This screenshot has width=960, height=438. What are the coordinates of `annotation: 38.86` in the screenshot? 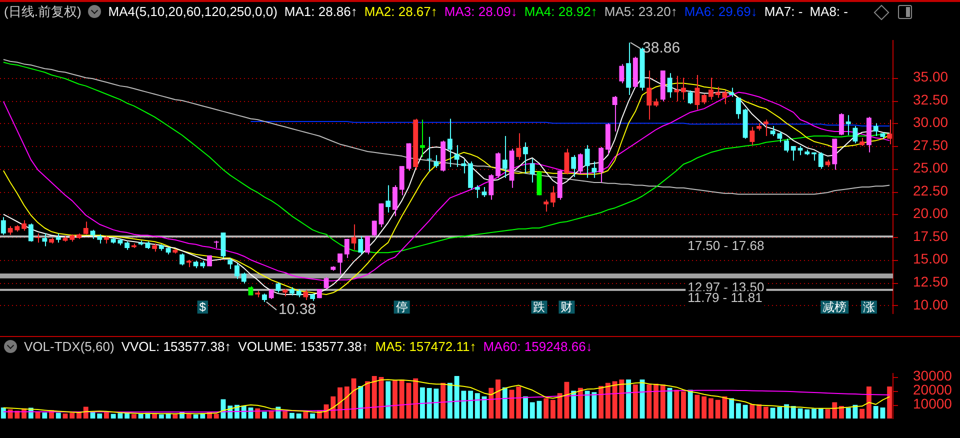 It's located at (661, 48).